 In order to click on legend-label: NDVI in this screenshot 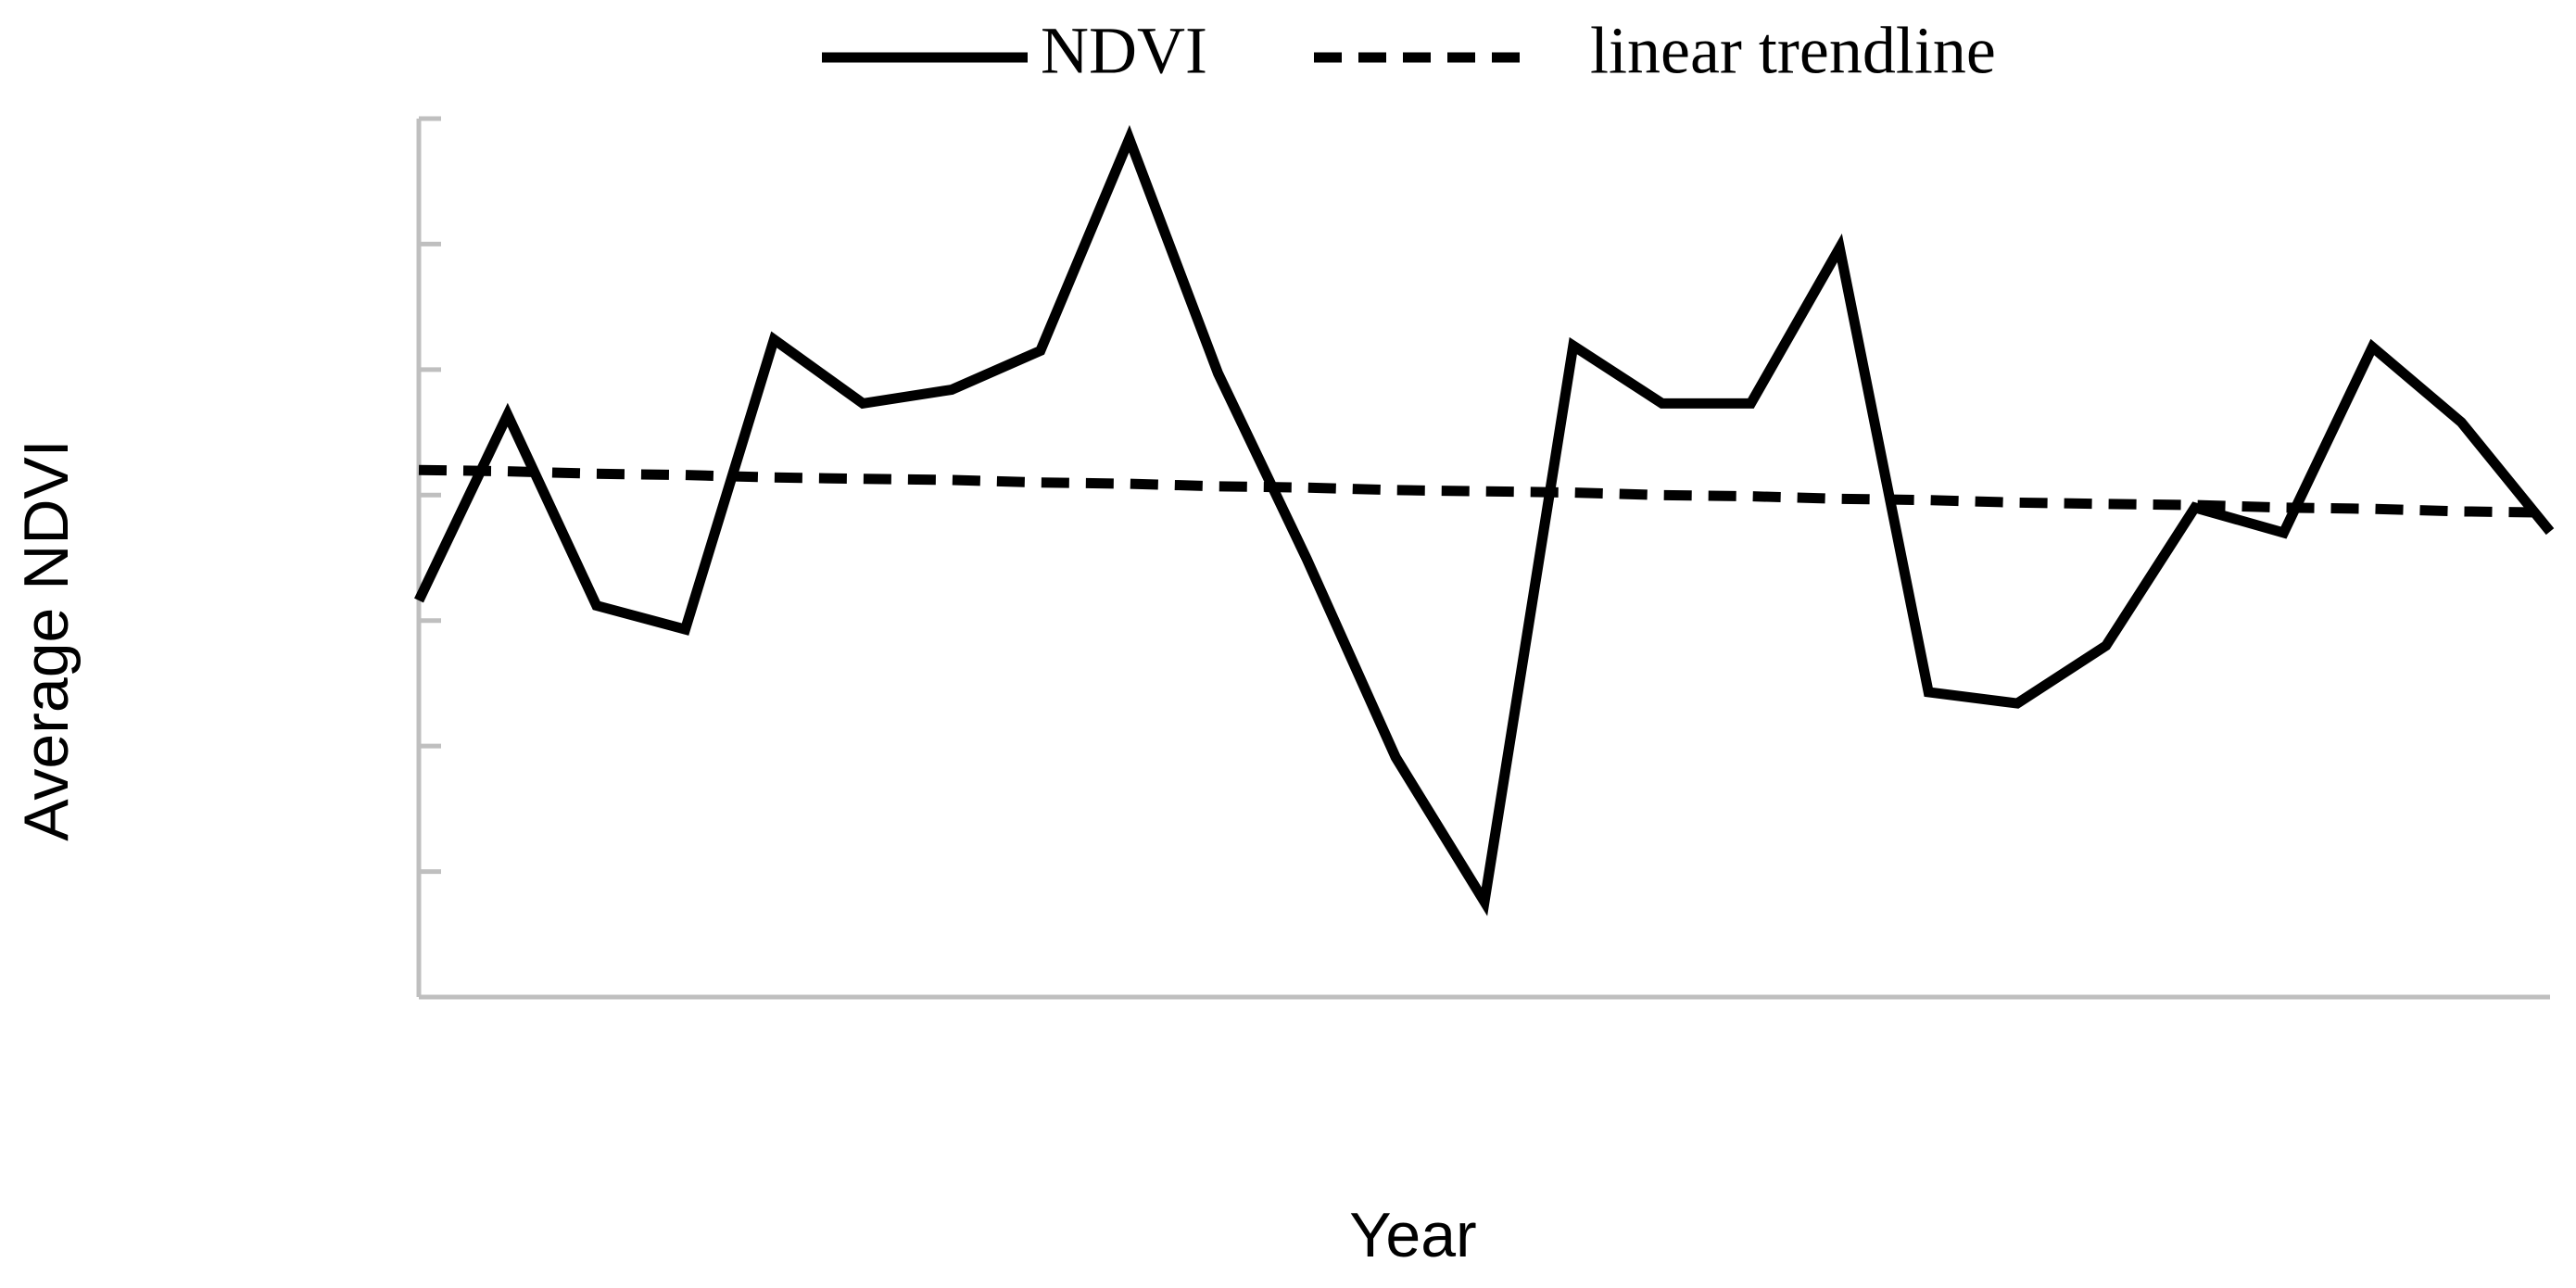, I will do `click(1124, 51)`.